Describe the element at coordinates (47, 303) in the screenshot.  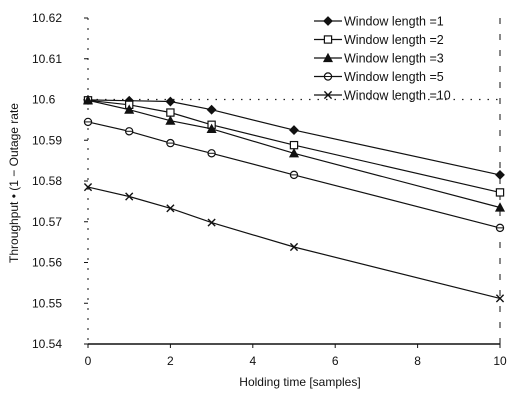
I see `y-tick-label: 10.55` at that location.